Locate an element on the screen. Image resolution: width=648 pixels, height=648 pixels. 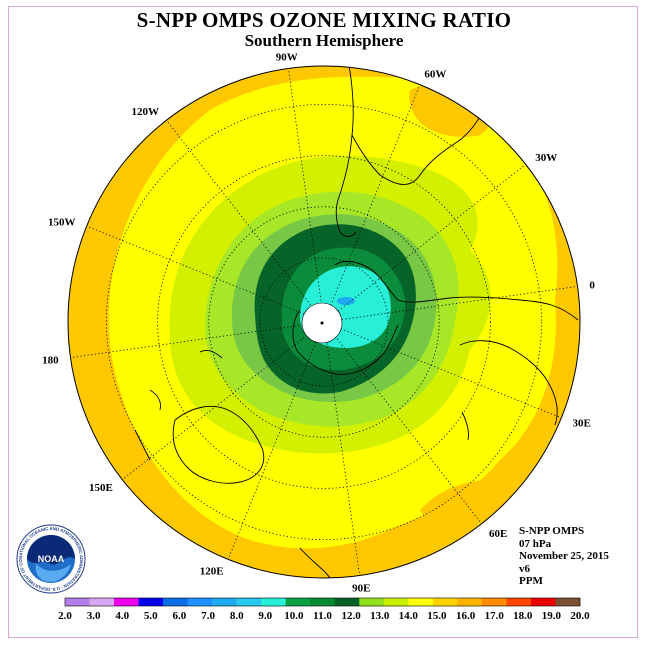
longitude-label: 150W is located at coordinates (62, 223).